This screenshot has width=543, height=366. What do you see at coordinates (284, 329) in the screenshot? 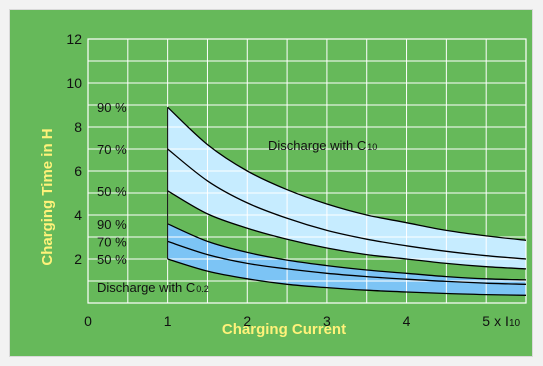
I see `x-axis-title: Charging Current` at bounding box center [284, 329].